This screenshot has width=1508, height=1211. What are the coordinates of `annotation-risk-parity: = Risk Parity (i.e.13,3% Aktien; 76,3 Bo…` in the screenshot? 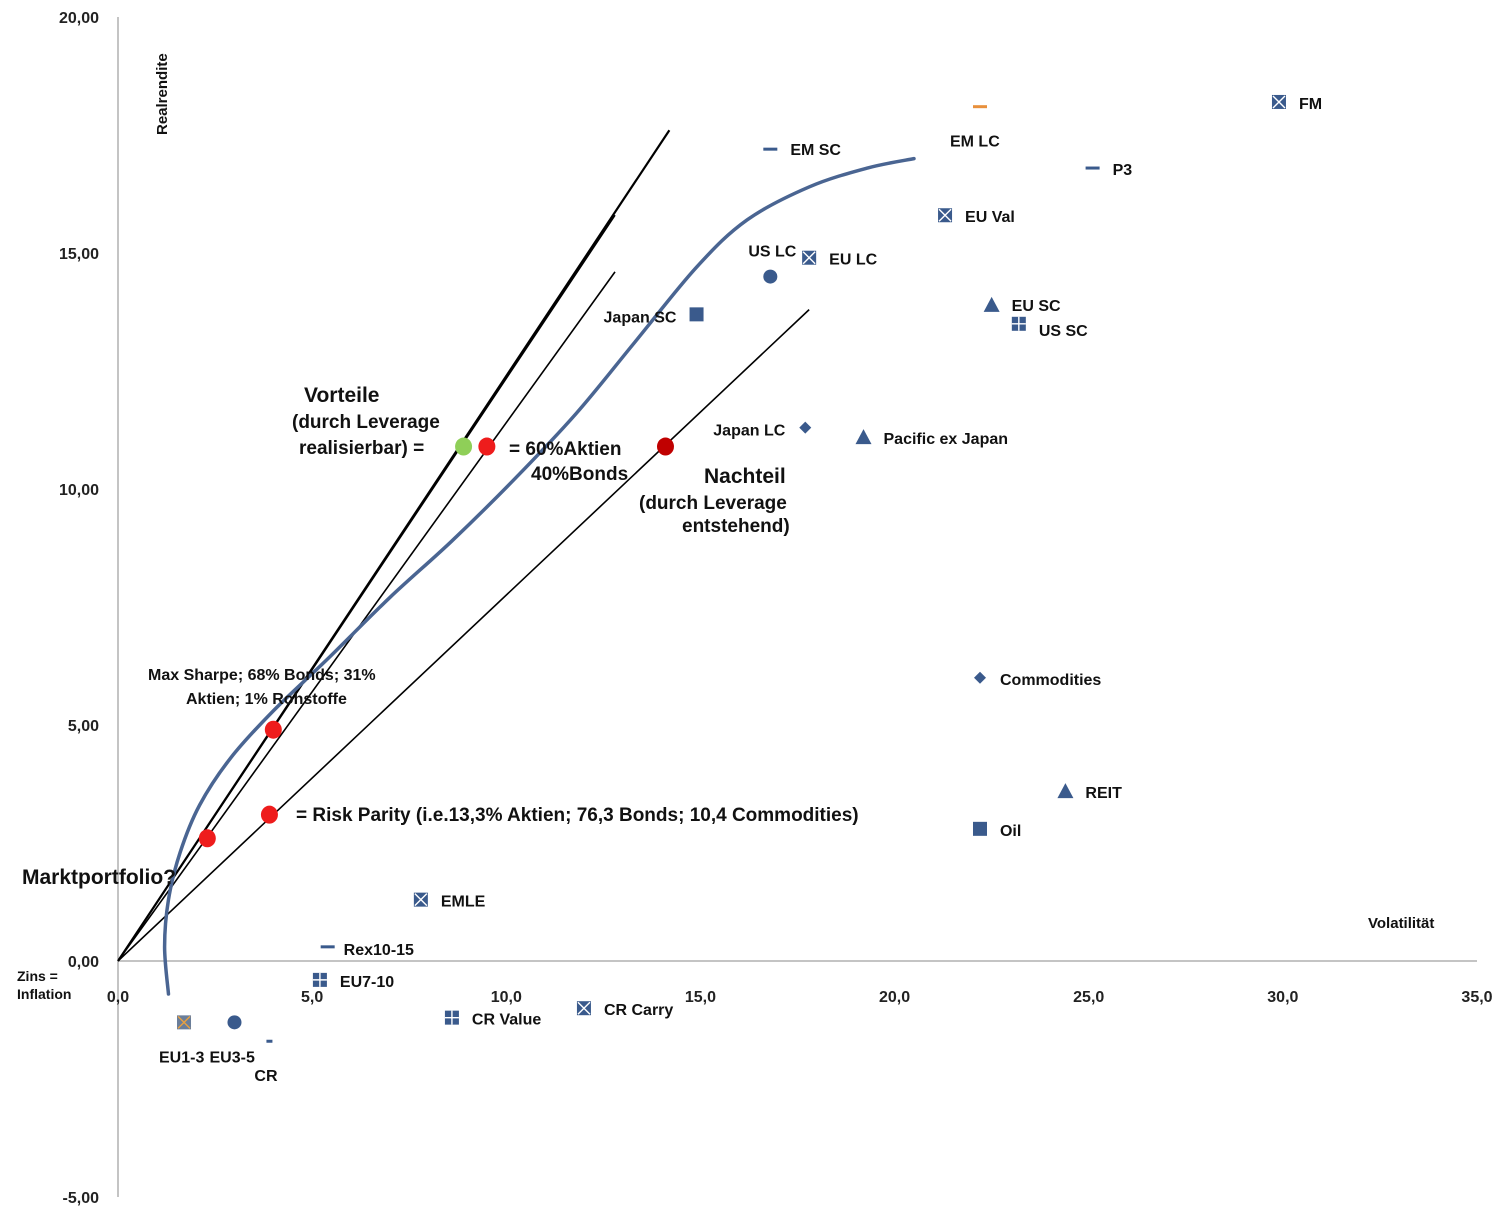 It's located at (577, 815).